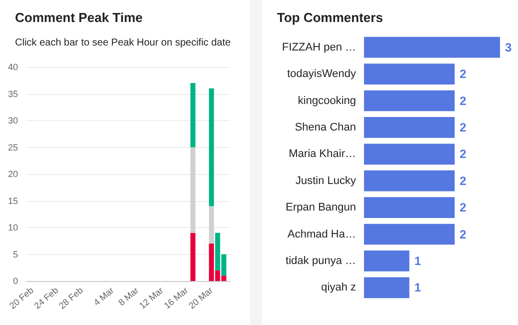 Image resolution: width=518 pixels, height=325 pixels. What do you see at coordinates (330, 17) in the screenshot?
I see `chart-title: Top Commenters` at bounding box center [330, 17].